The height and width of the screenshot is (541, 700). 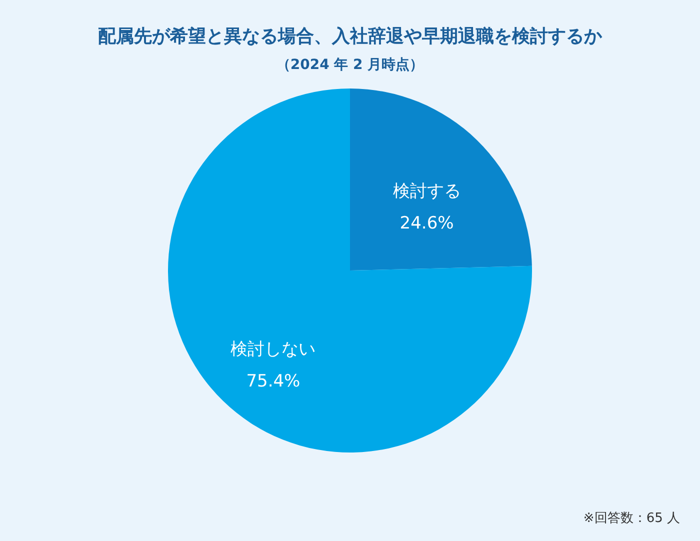 I want to click on data-label: 24.6%, so click(x=427, y=224).